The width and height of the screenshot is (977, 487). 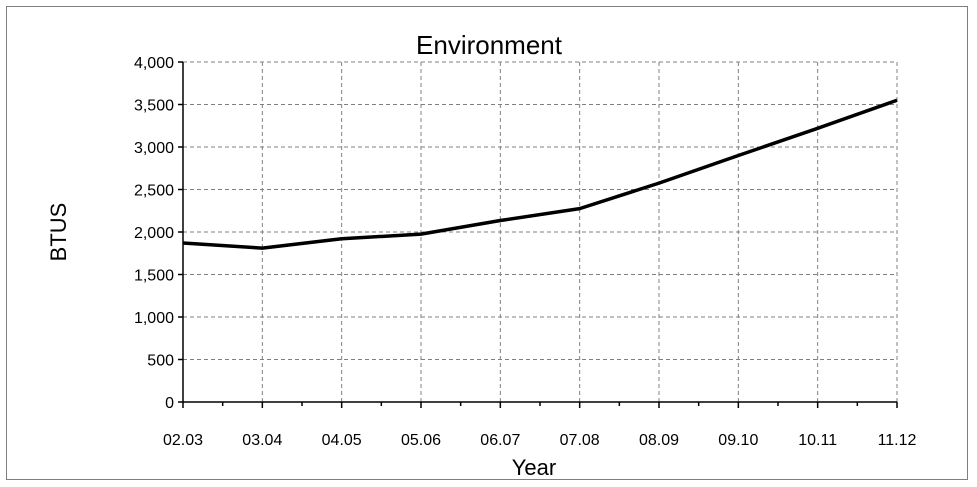 I want to click on y-tick-label: 3,500, so click(x=154, y=106).